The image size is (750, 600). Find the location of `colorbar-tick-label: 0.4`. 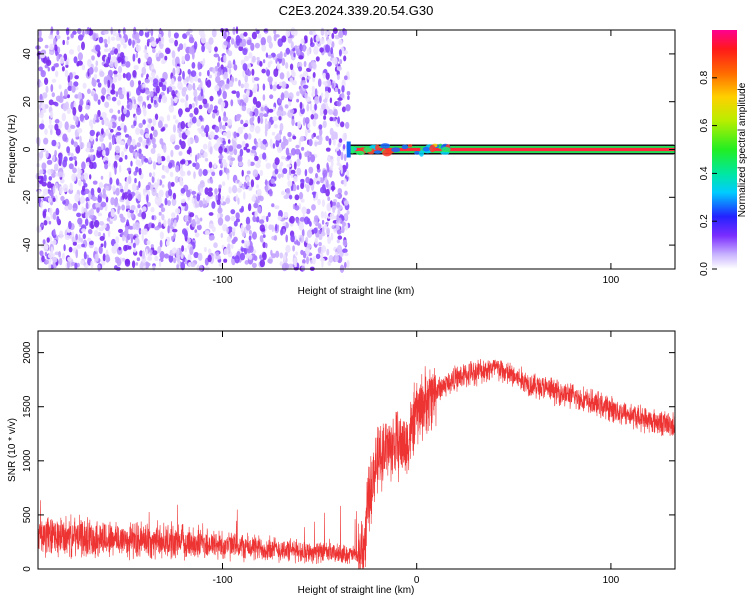

colorbar-tick-label: 0.4 is located at coordinates (704, 173).